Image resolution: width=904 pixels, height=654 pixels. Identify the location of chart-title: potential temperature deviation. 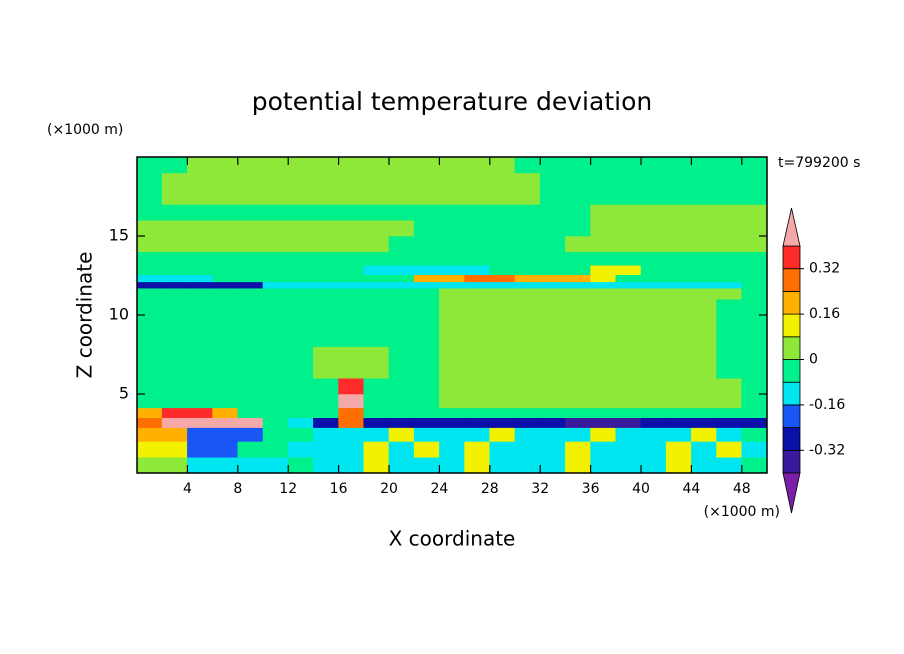
(452, 101).